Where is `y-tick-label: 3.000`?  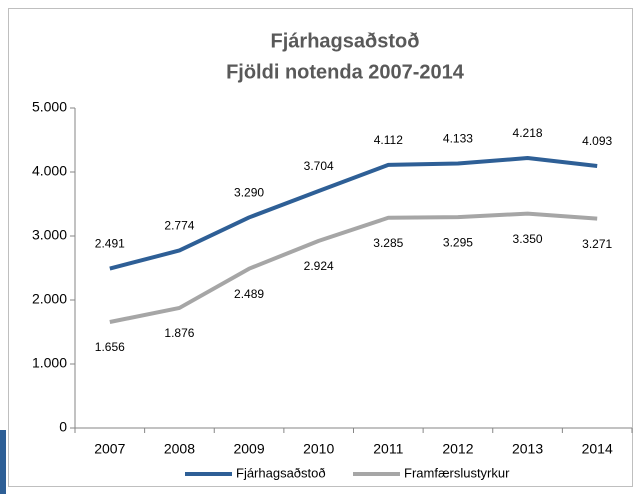
y-tick-label: 3.000 is located at coordinates (49, 235).